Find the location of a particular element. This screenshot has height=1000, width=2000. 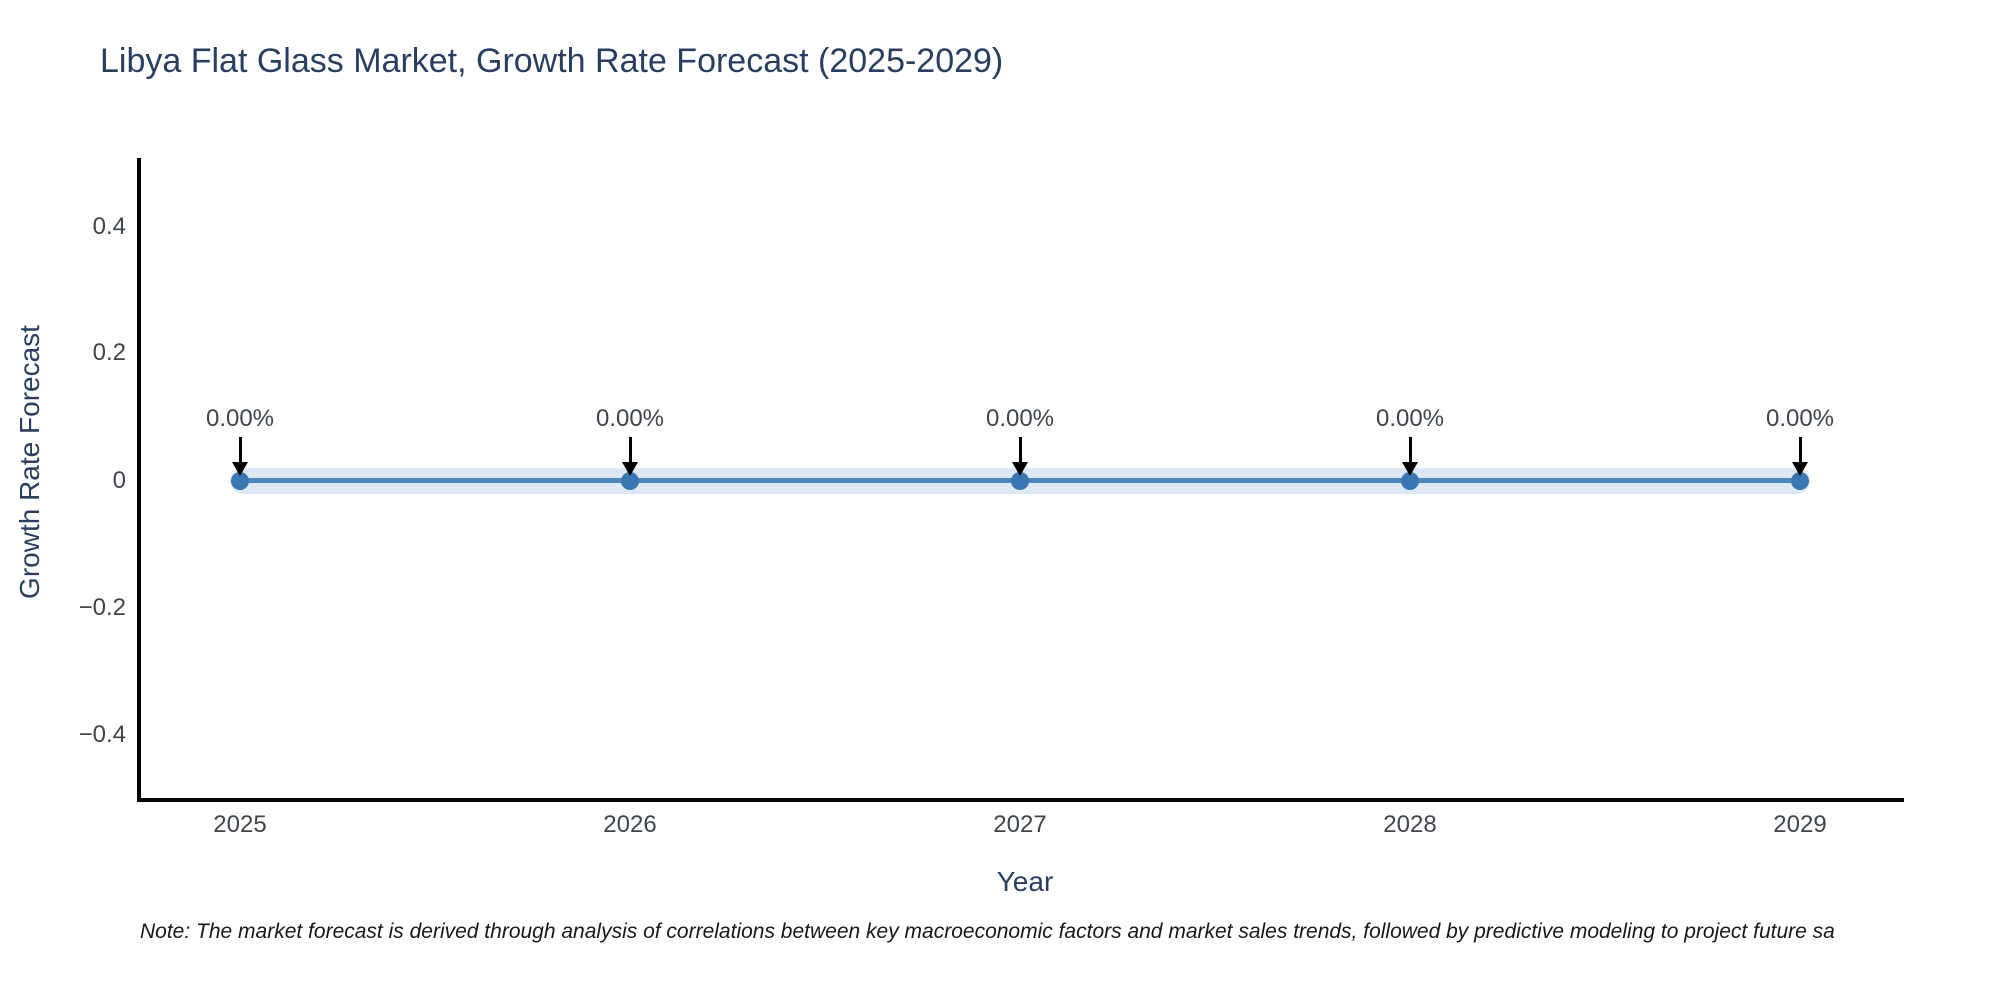

y-axis-spine is located at coordinates (139, 480).